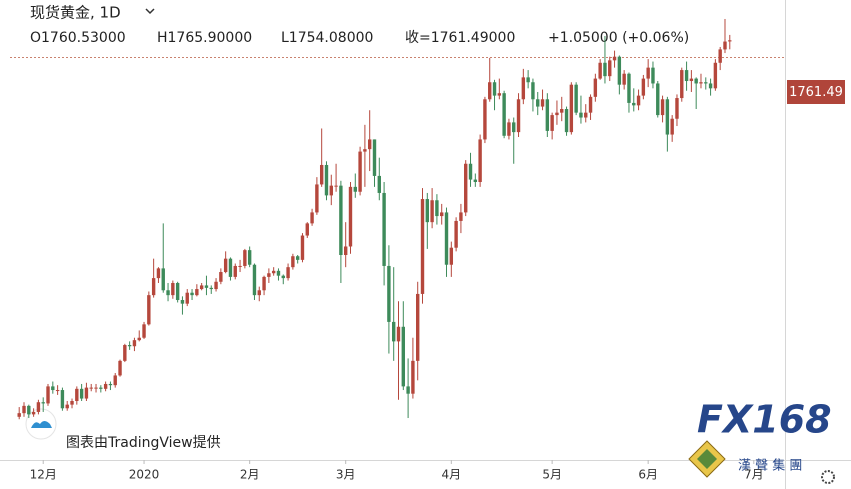 This screenshot has width=851, height=489. Describe the element at coordinates (41, 424) in the screenshot. I see `tv-logo-cloud` at that location.